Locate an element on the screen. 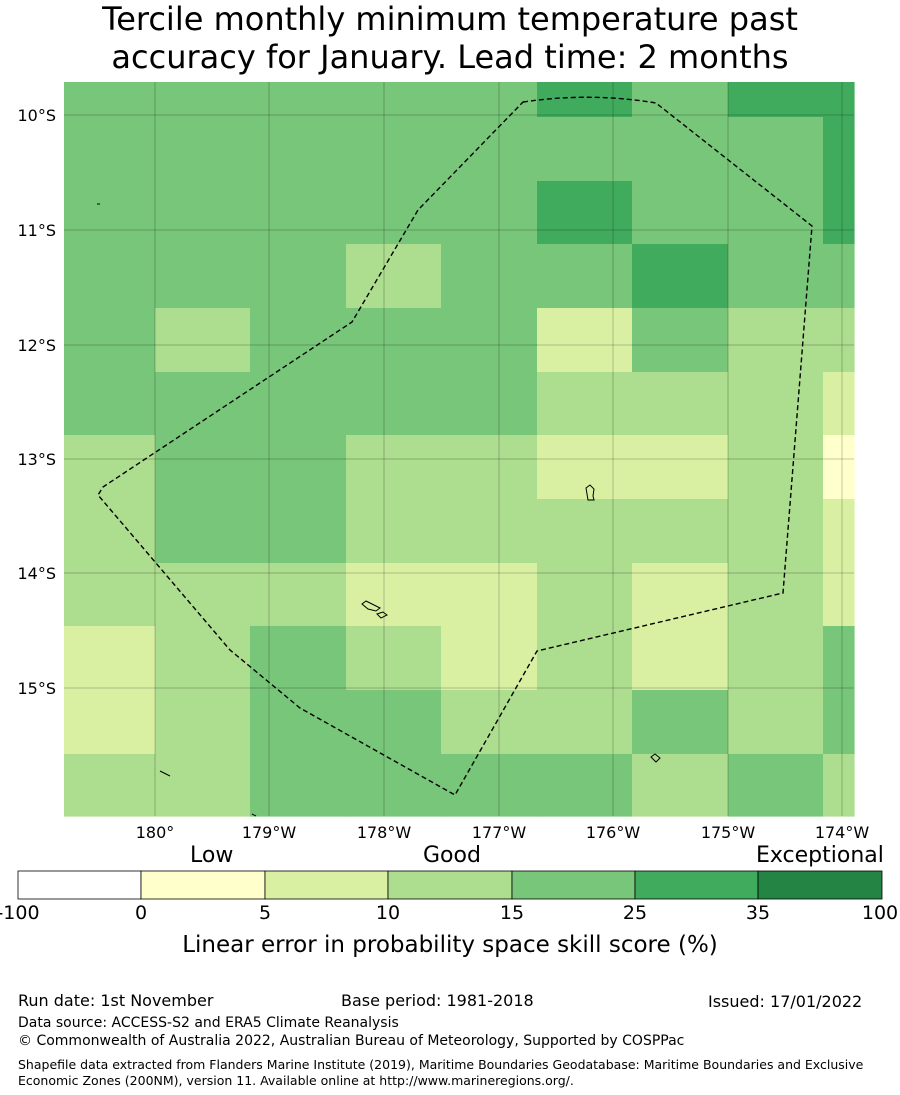  islet-c is located at coordinates (165, 773).